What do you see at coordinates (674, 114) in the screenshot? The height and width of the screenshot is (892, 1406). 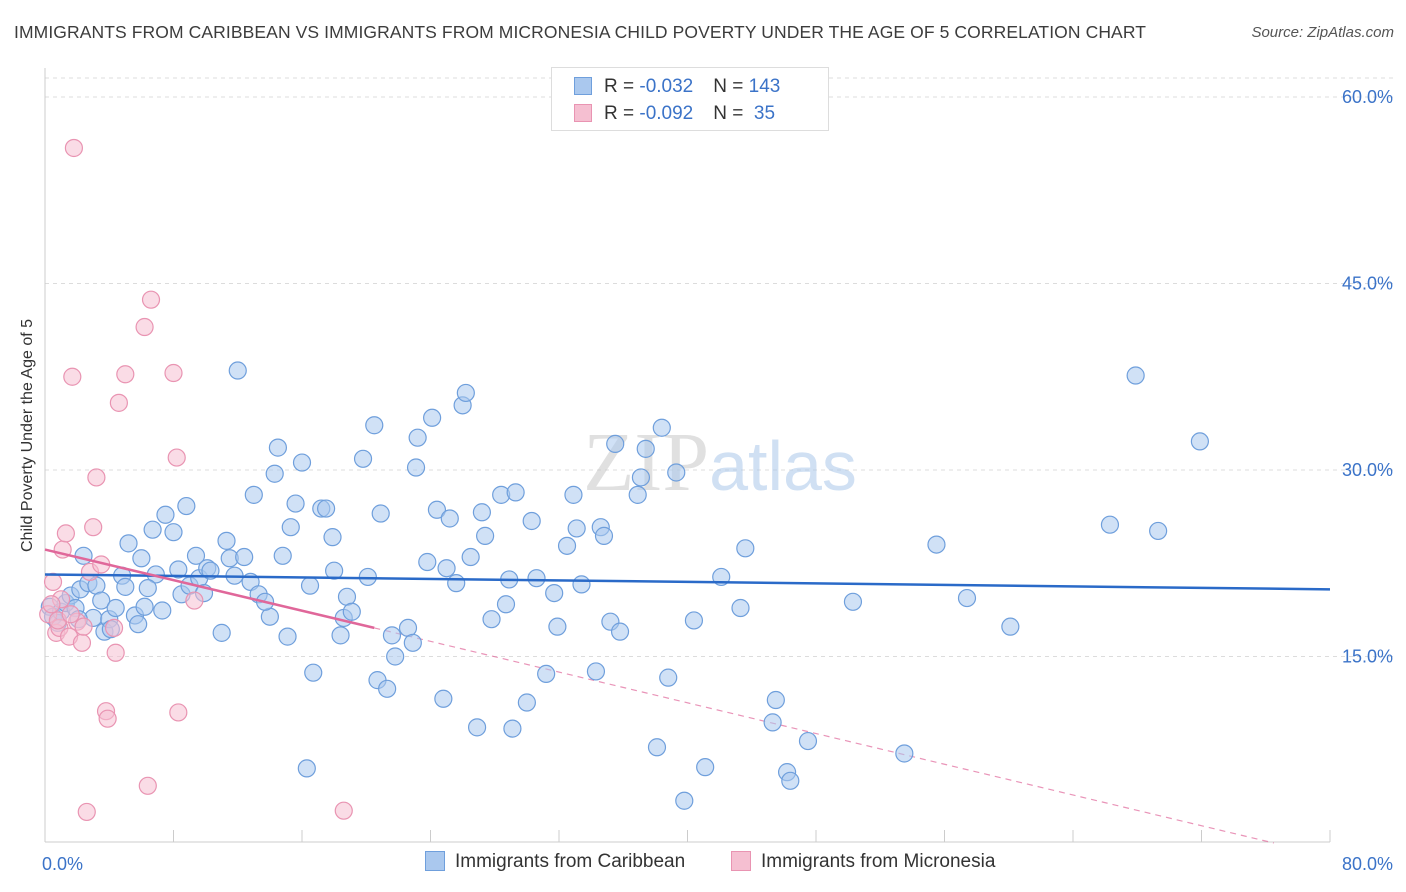 I see `legend-row-micronesia: R = -0.092 N = 35` at bounding box center [674, 114].